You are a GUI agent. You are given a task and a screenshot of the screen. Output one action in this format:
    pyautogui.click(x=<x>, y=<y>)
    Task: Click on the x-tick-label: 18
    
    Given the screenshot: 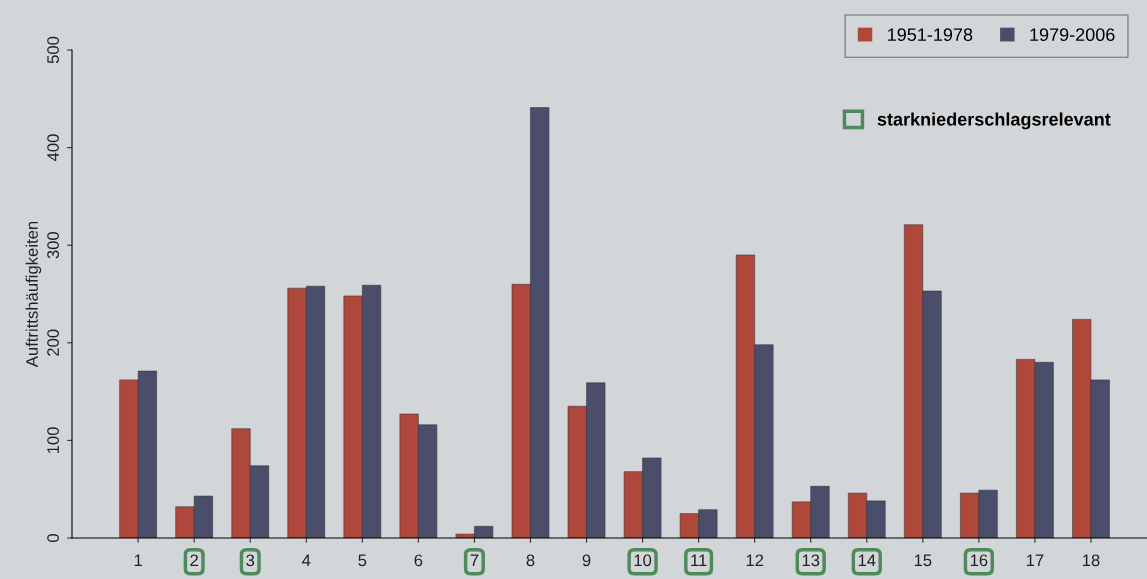 What is the action you would take?
    pyautogui.click(x=1091, y=560)
    